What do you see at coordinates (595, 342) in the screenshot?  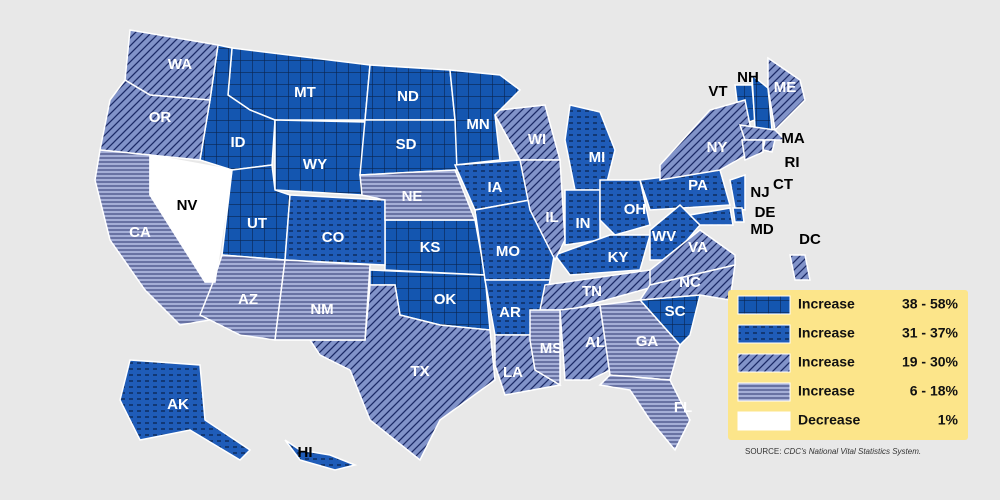 I see `state-label: AL` at bounding box center [595, 342].